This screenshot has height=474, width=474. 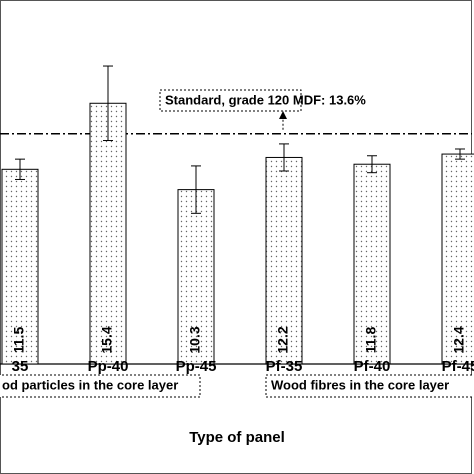 I want to click on x-tick-label: Pp-40, so click(x=108, y=366).